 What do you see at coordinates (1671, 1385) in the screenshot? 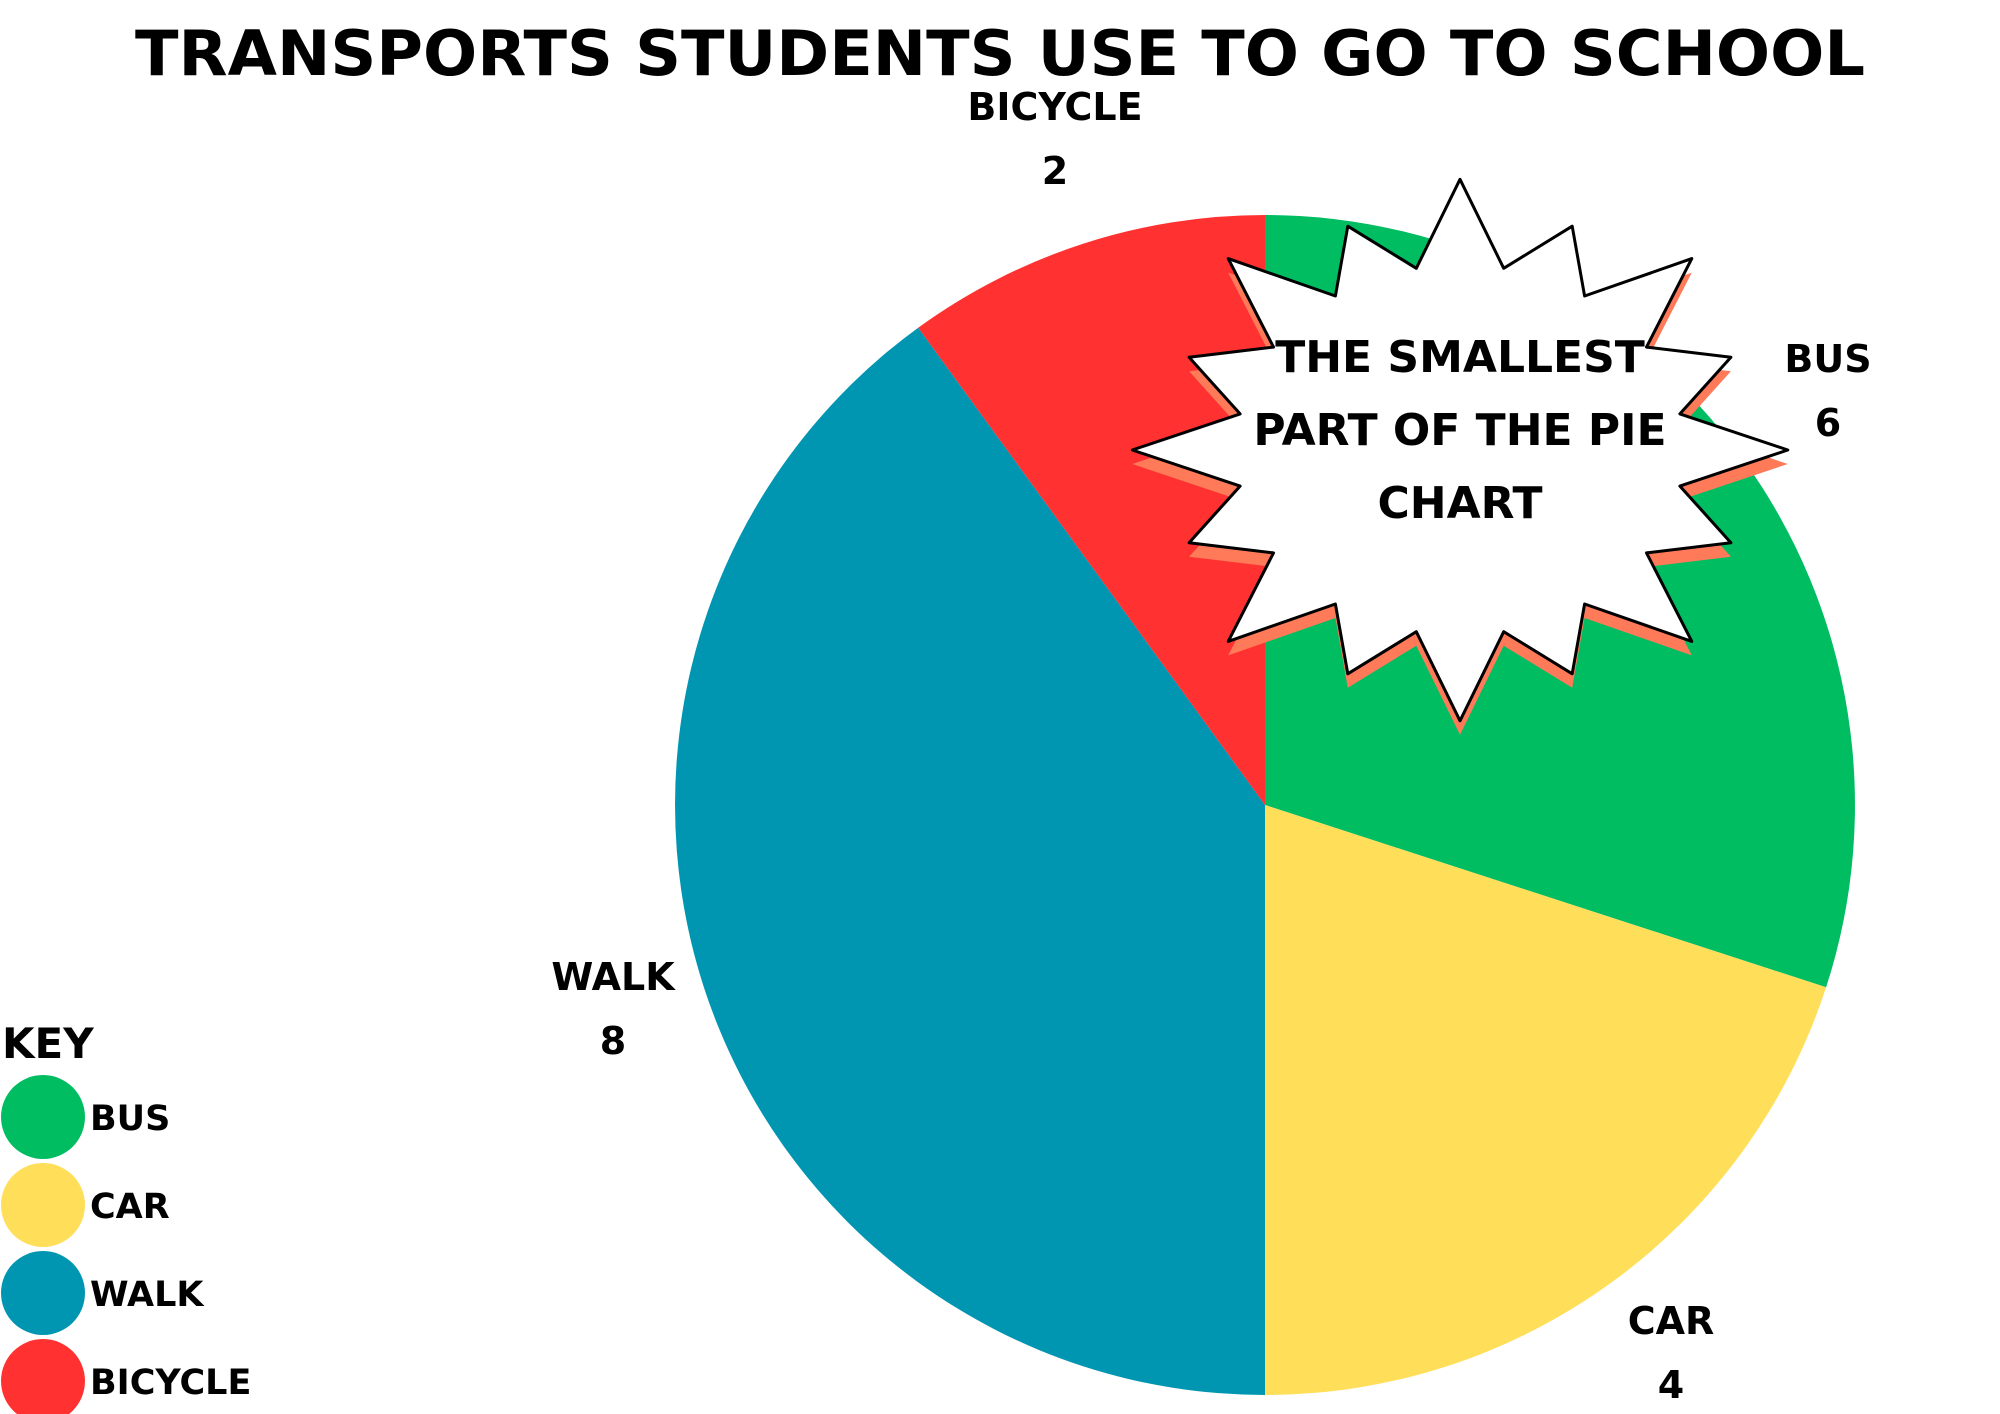
I see `slice-value-car: 4` at bounding box center [1671, 1385].